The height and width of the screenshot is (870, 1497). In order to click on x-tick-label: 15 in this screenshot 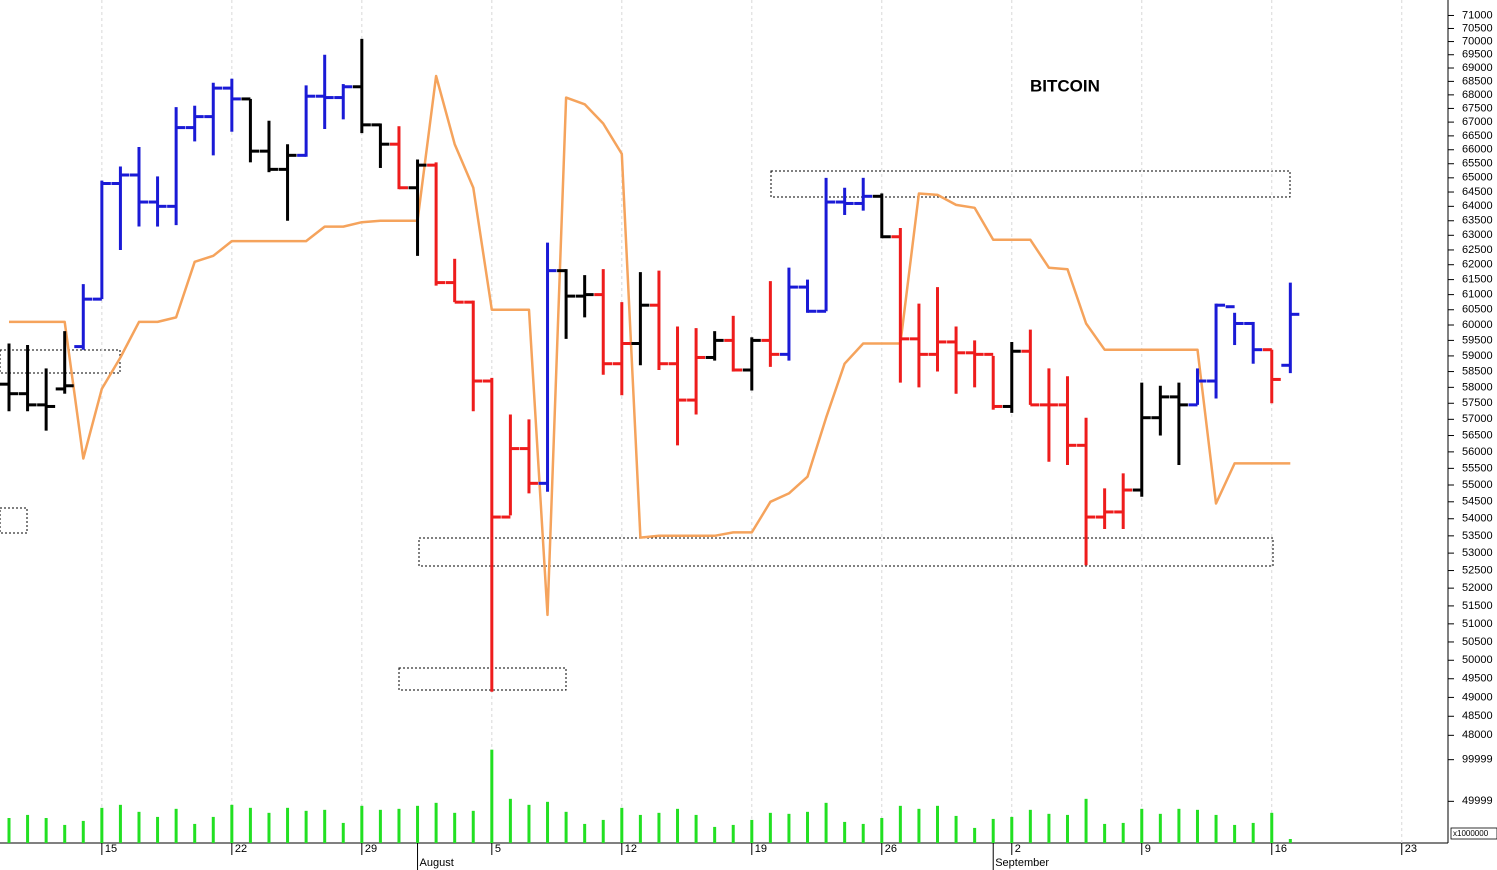, I will do `click(111, 849)`.